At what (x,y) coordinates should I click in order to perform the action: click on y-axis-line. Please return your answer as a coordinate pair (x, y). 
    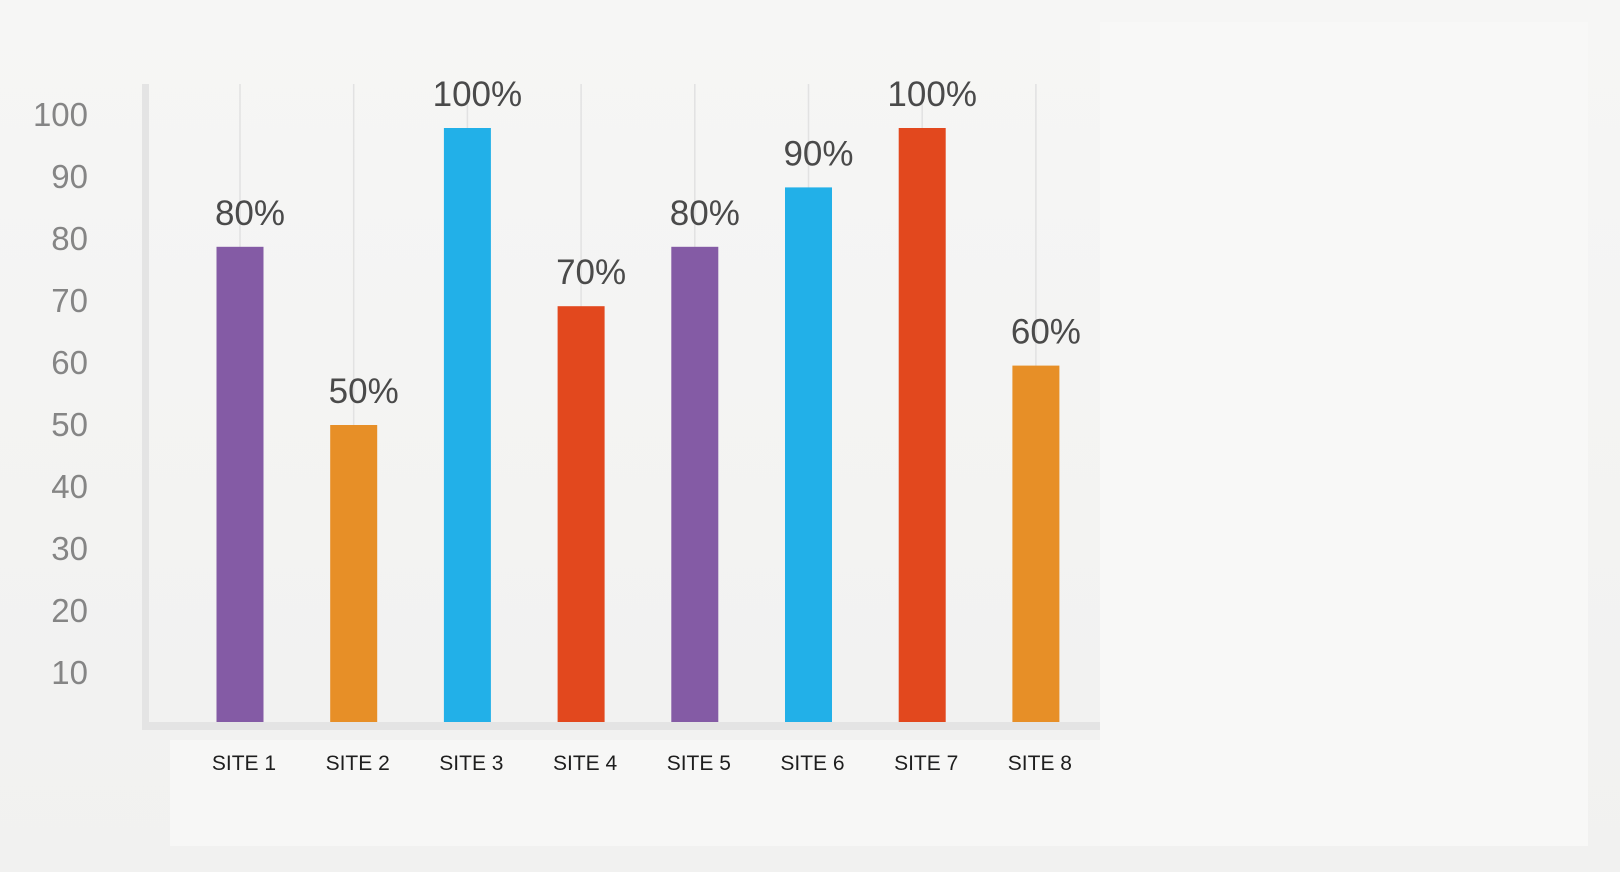
    Looking at the image, I should click on (145, 407).